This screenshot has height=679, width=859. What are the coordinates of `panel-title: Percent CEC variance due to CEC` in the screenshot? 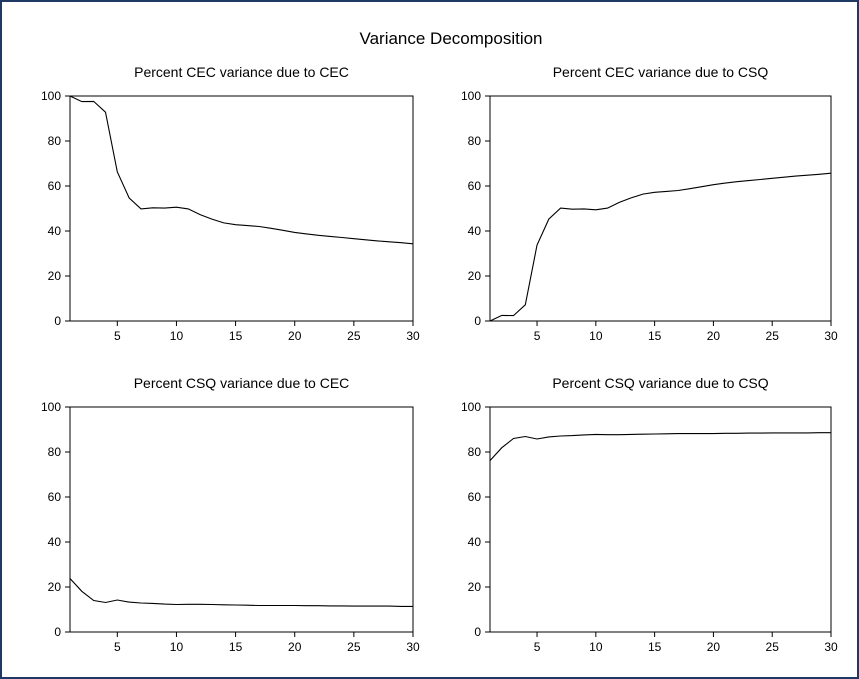 It's located at (241, 72).